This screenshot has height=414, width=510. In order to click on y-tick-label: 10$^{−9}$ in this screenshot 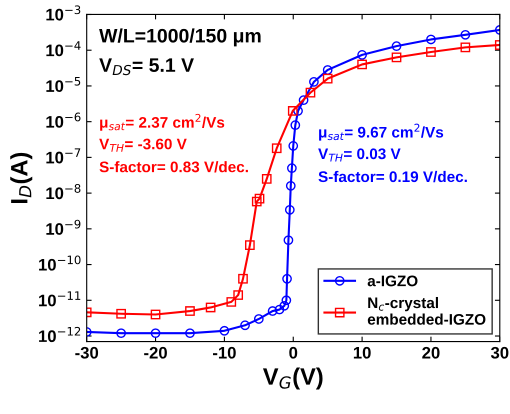, I will do `click(63, 227)`.